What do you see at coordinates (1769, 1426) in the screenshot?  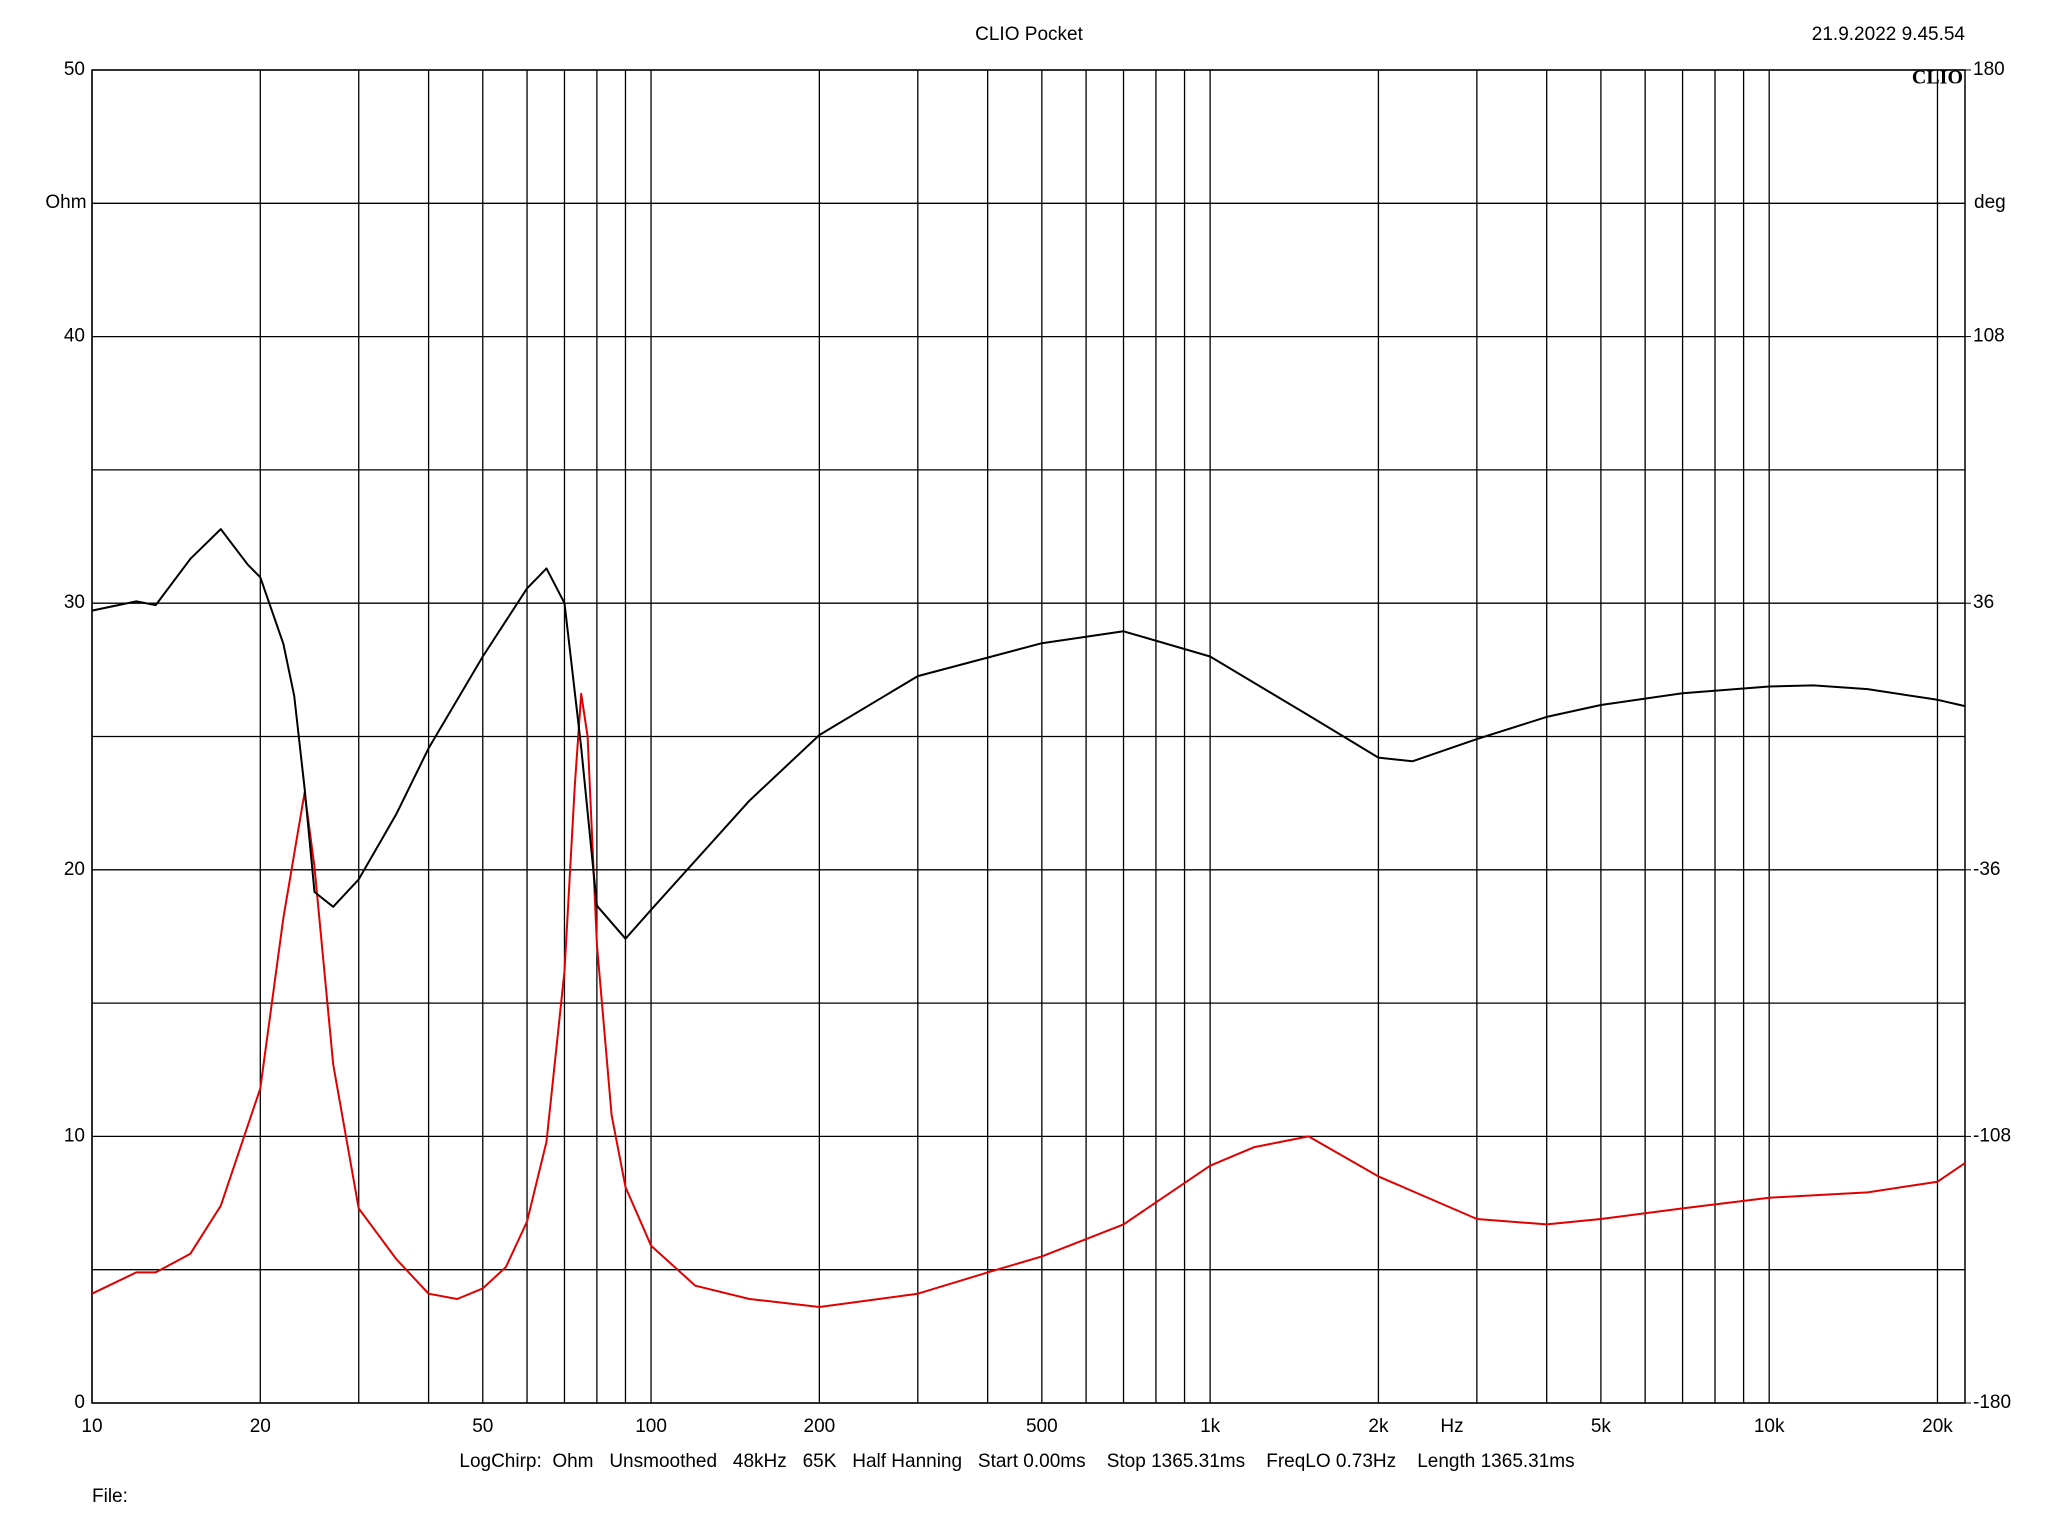 I see `x-tick-label: 10k` at bounding box center [1769, 1426].